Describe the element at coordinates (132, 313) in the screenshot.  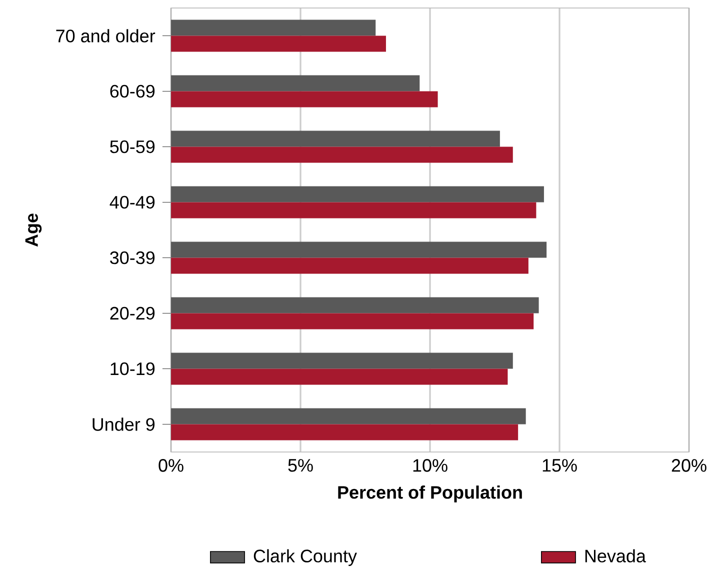
I see `y-tick-label: 20-29` at that location.